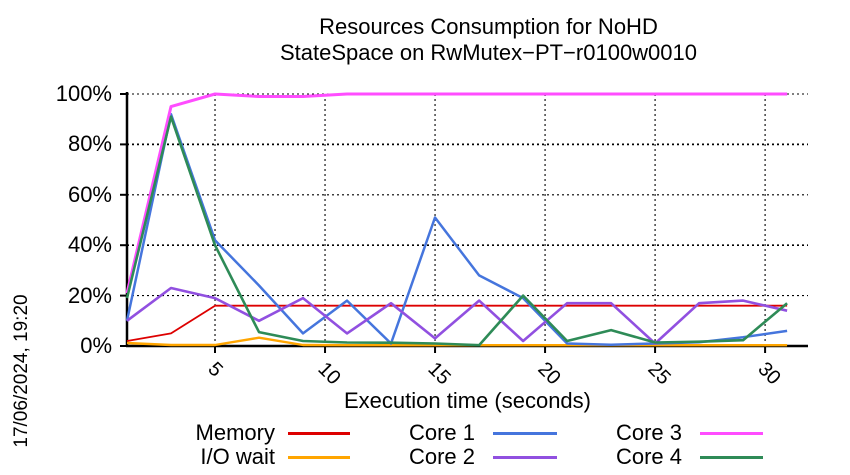  I want to click on legend-label-i-o-wait: I/O wait, so click(237, 456).